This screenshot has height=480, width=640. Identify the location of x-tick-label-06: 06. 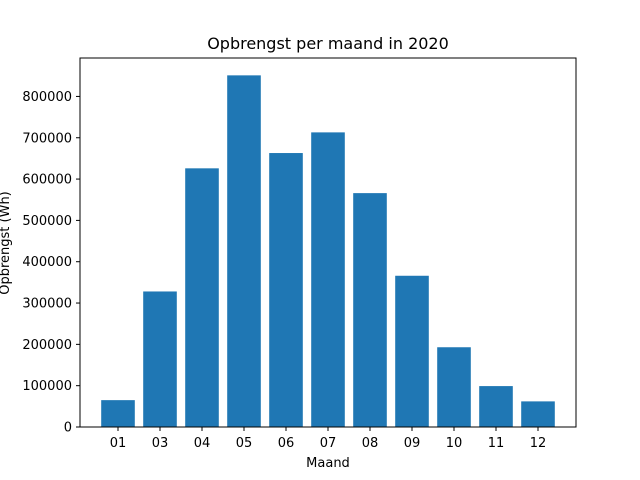
(286, 443).